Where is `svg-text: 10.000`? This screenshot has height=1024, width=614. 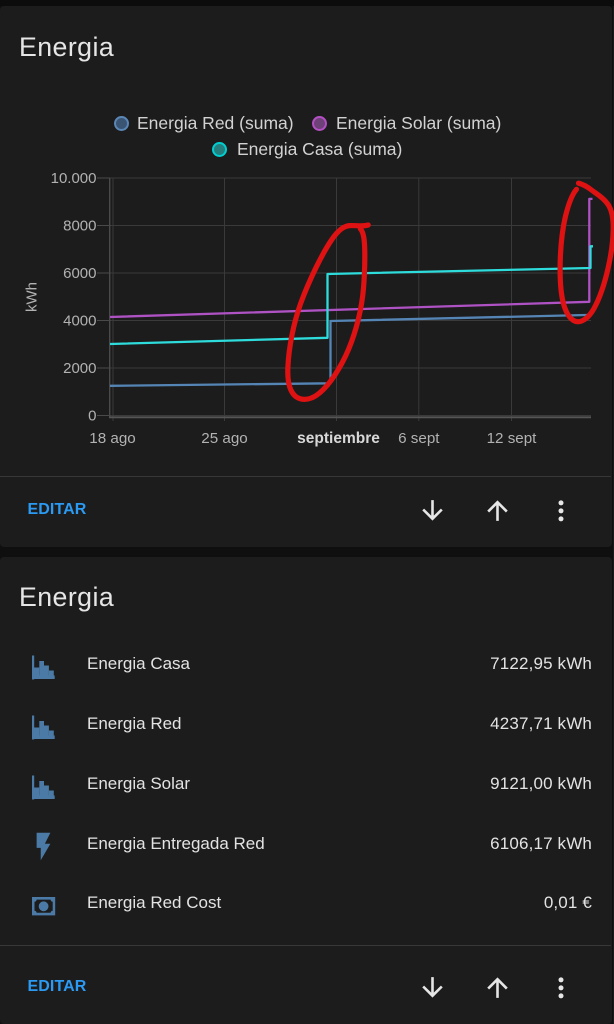 svg-text: 10.000 is located at coordinates (74, 178).